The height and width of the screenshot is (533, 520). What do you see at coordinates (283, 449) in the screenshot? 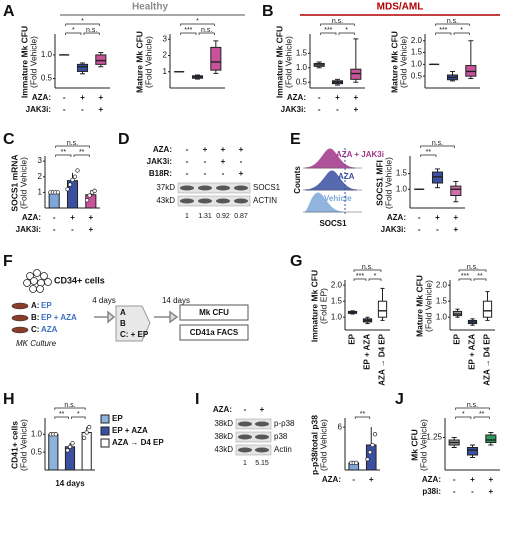
I see `blot-protein: Actin` at bounding box center [283, 449].